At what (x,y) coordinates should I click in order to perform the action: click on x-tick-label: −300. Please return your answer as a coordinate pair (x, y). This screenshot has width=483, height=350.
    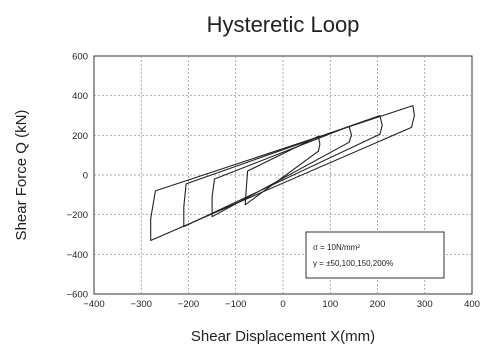
    Looking at the image, I should click on (141, 304).